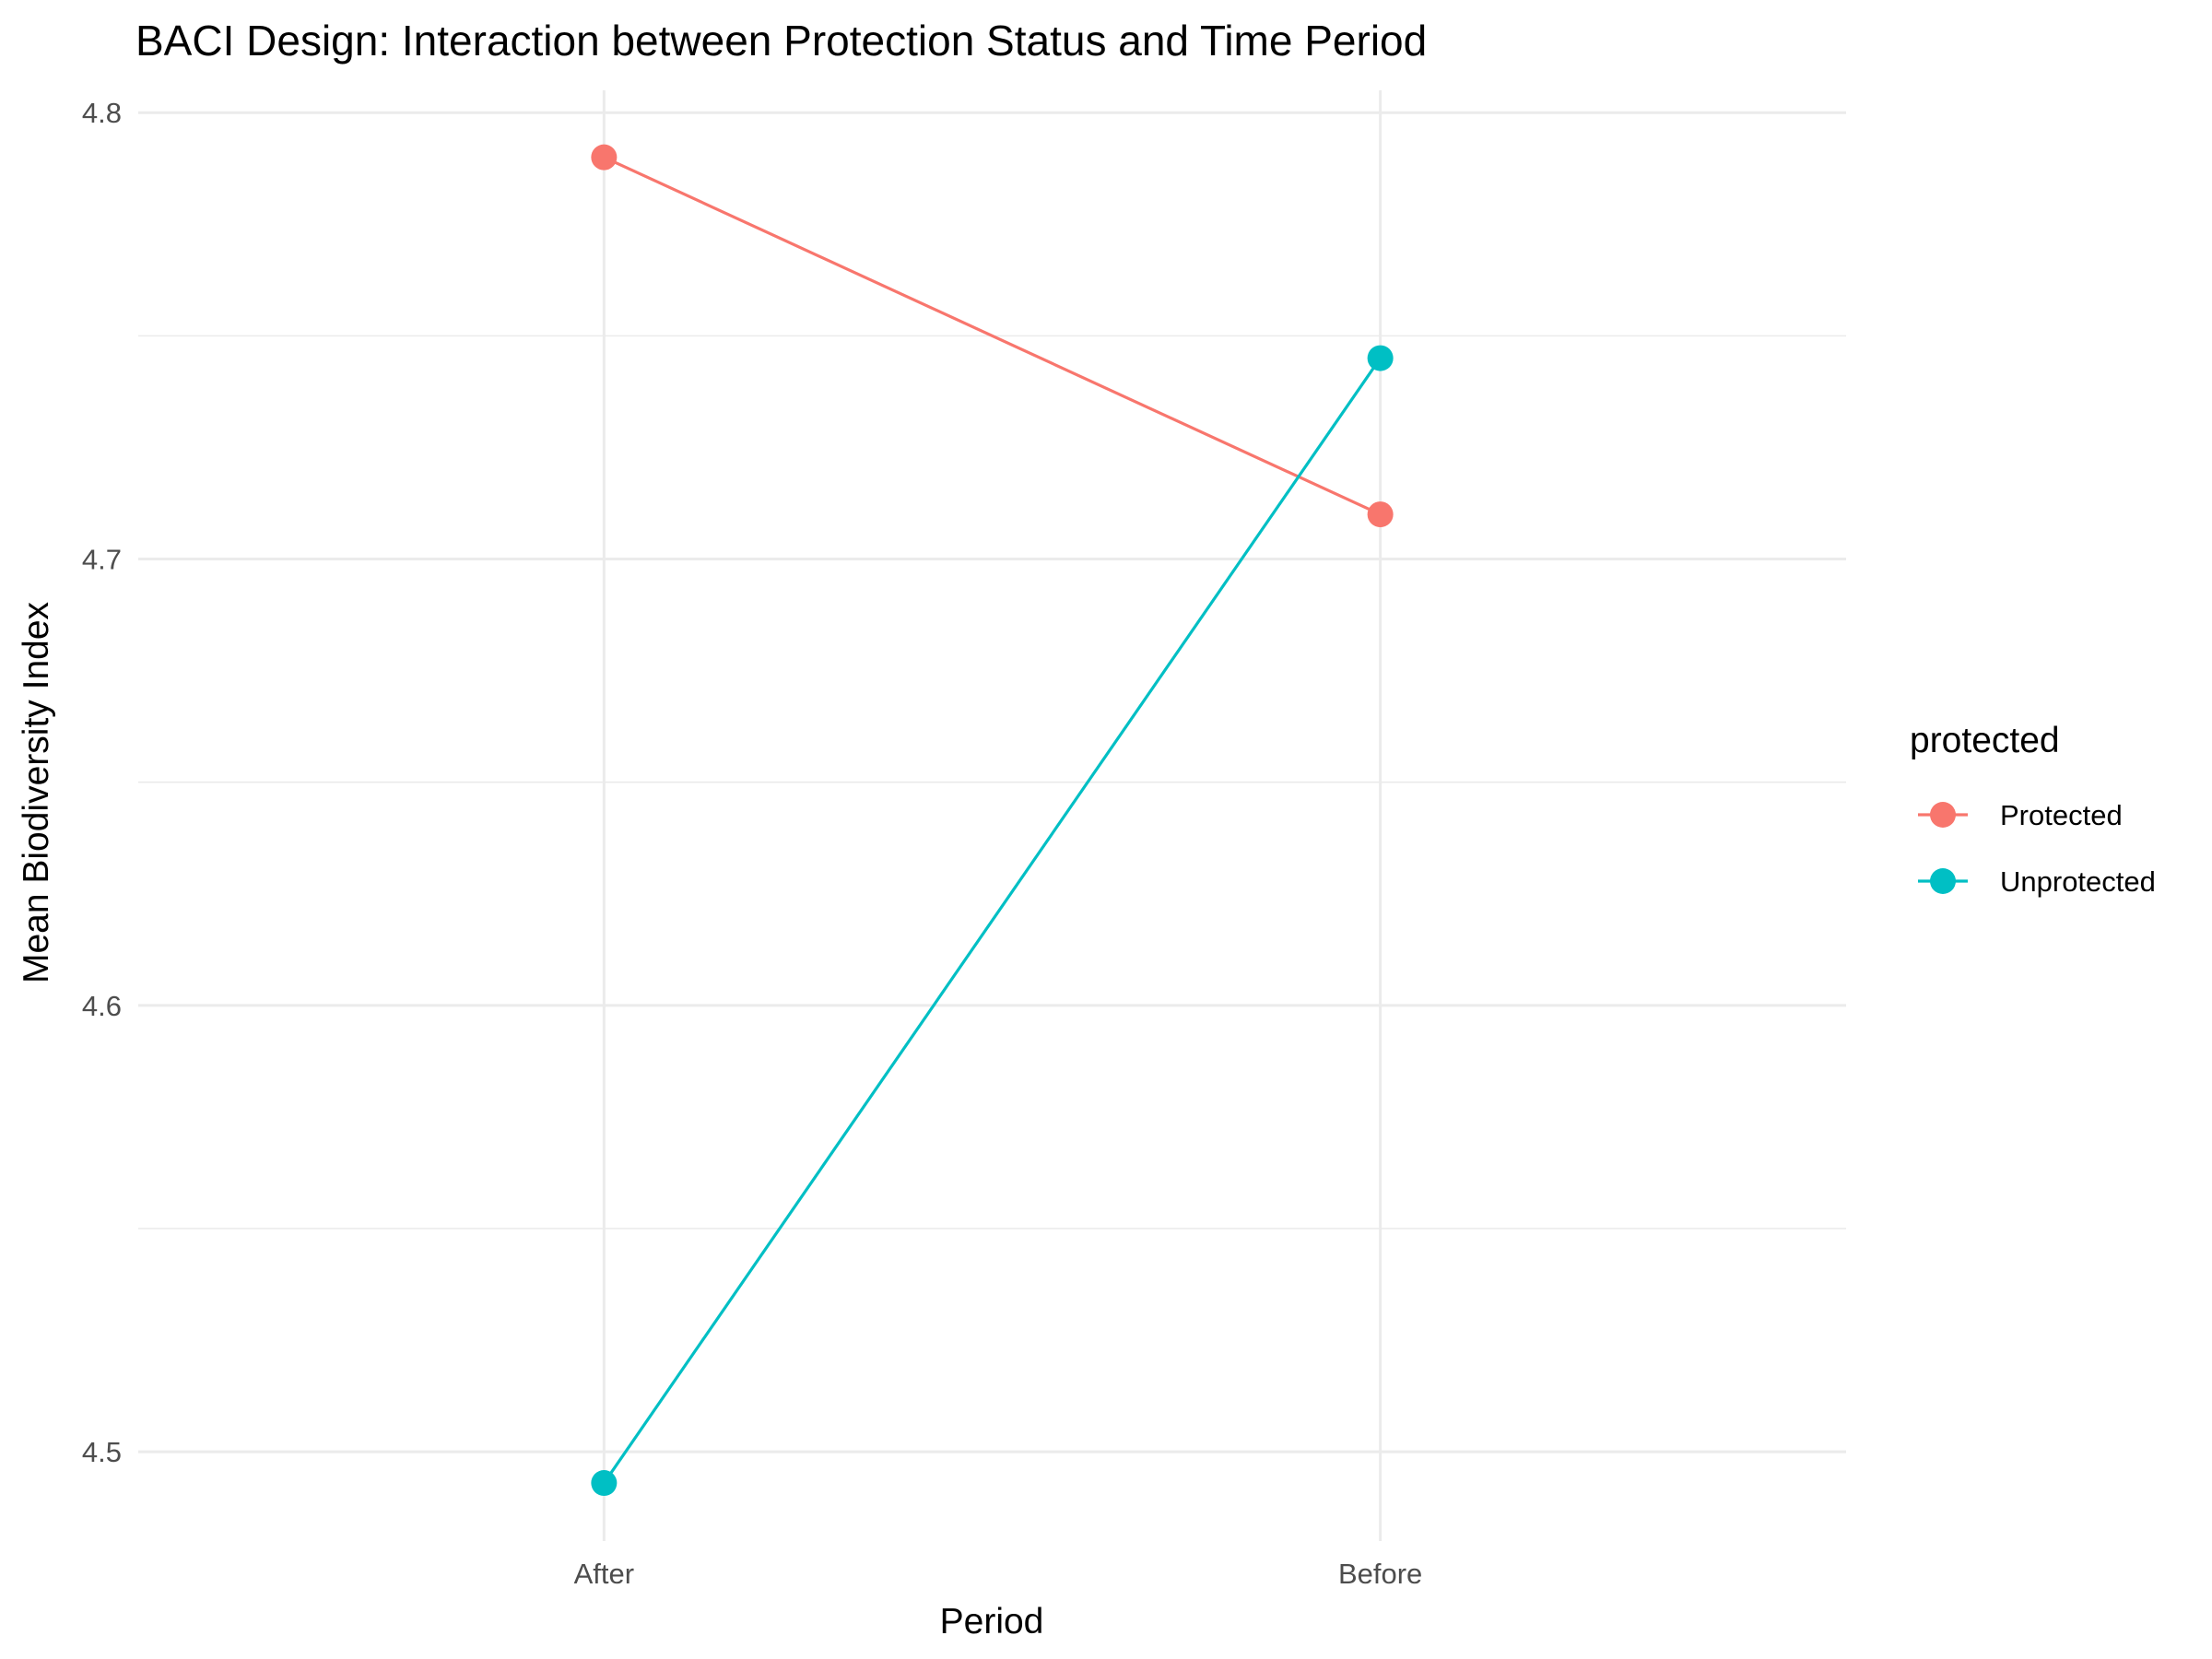 The height and width of the screenshot is (1659, 2212). Describe the element at coordinates (1380, 1574) in the screenshot. I see `x-tick-label: Before` at that location.